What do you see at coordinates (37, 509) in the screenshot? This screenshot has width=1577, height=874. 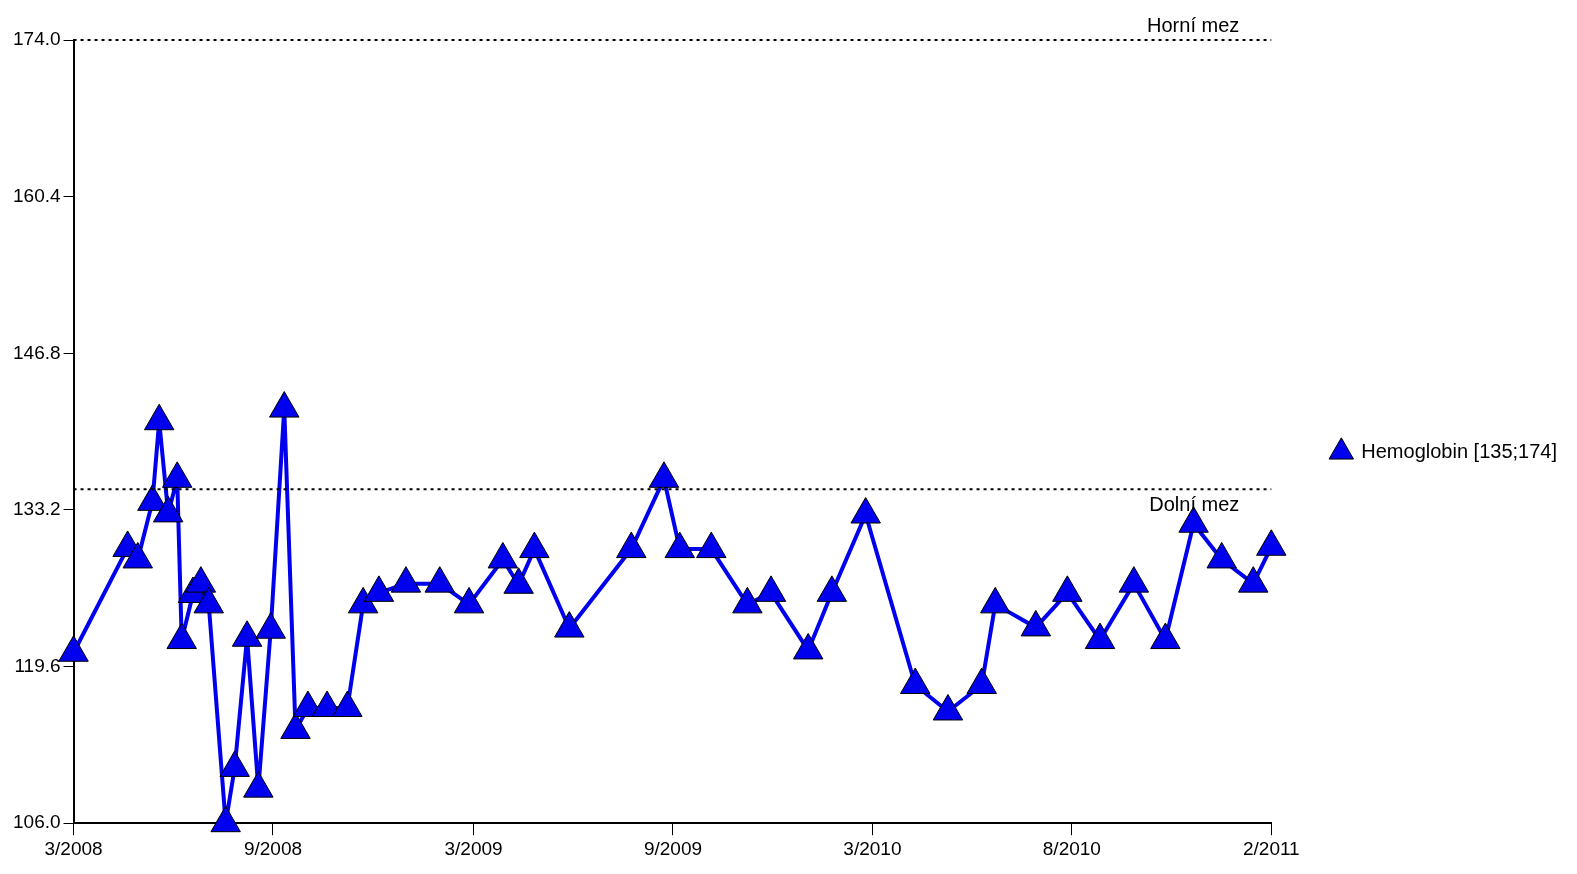 I see `y-tick-label: 133.2` at bounding box center [37, 509].